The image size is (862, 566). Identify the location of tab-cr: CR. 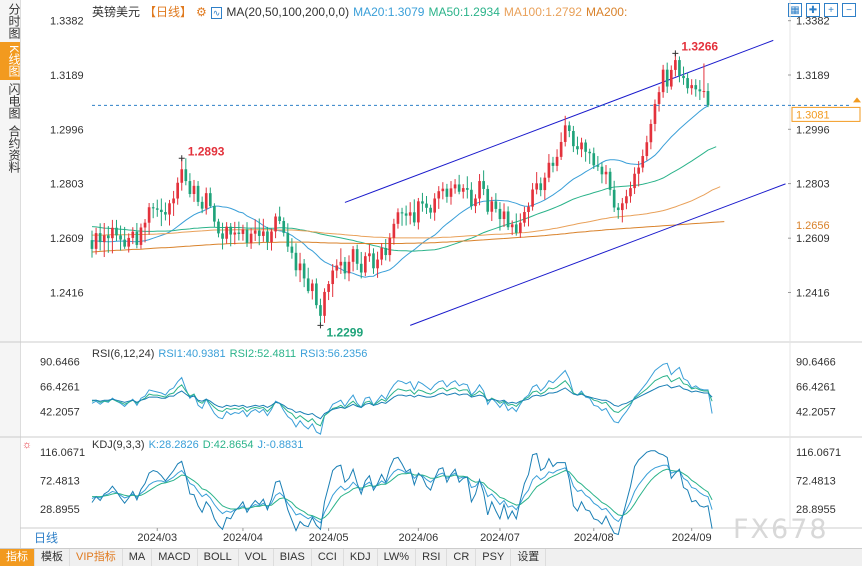
(462, 557).